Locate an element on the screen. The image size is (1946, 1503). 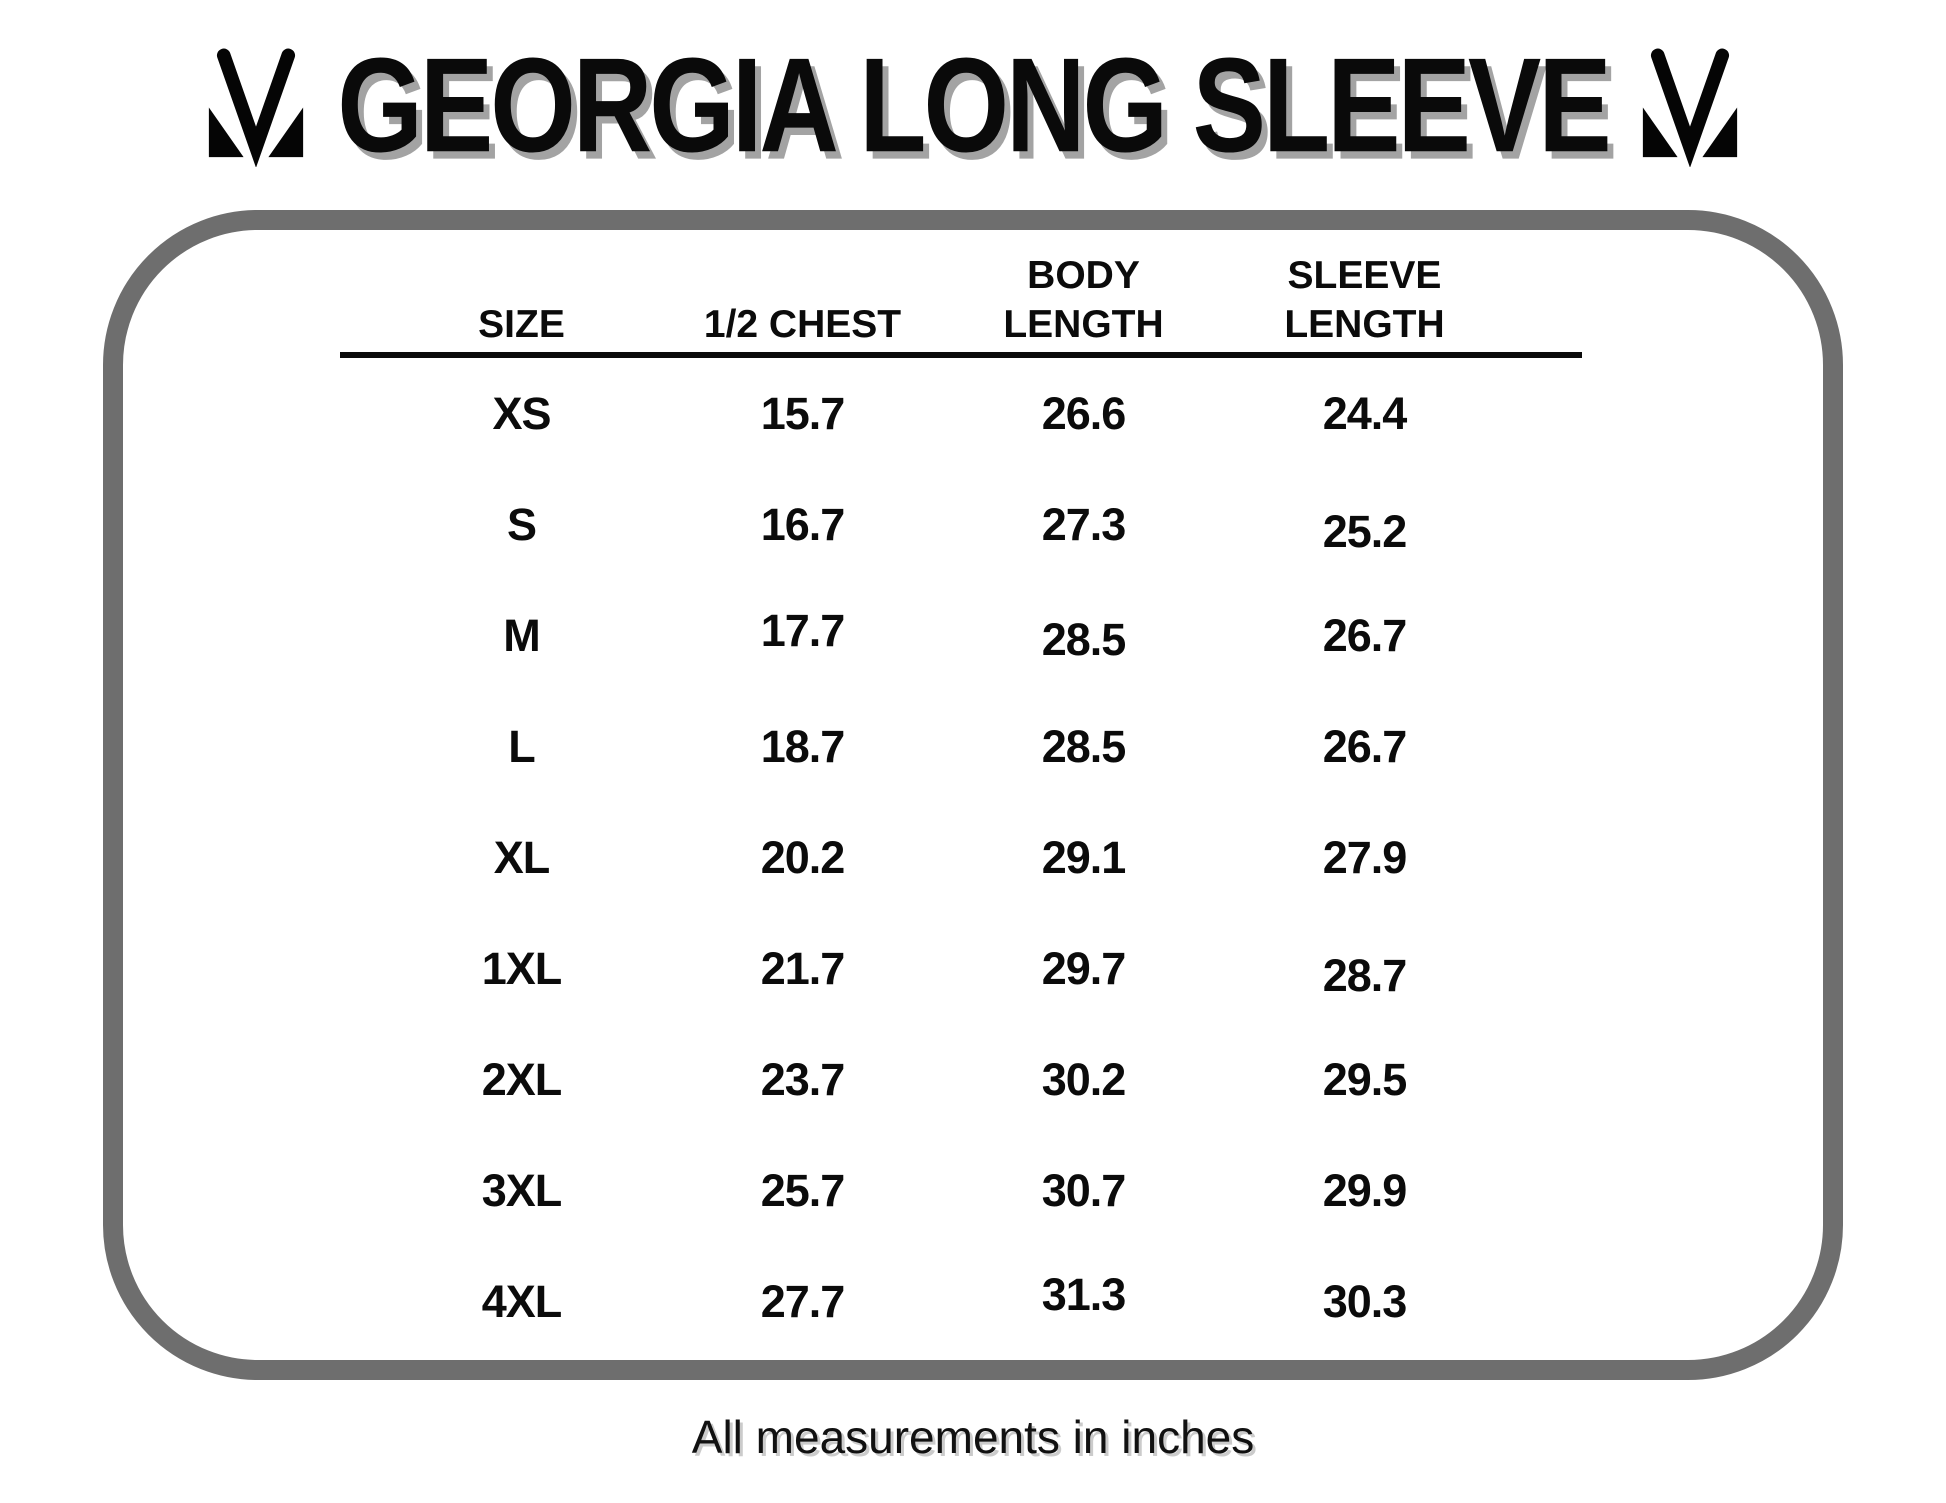
column-header-sleeve-length: SLEEVE LENGTH is located at coordinates (1364, 300).